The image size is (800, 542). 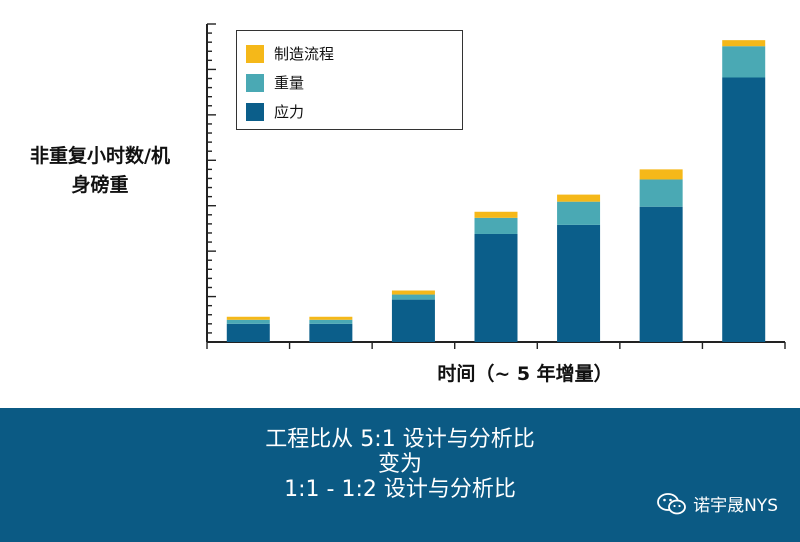 What do you see at coordinates (100, 156) in the screenshot?
I see `y-axis-label-line-1: 非重复小时数/机` at bounding box center [100, 156].